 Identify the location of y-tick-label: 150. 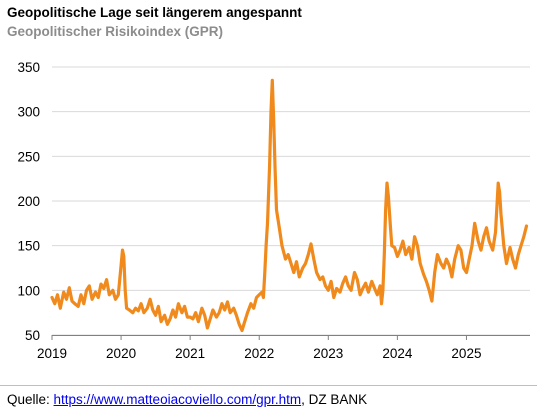
(28, 246).